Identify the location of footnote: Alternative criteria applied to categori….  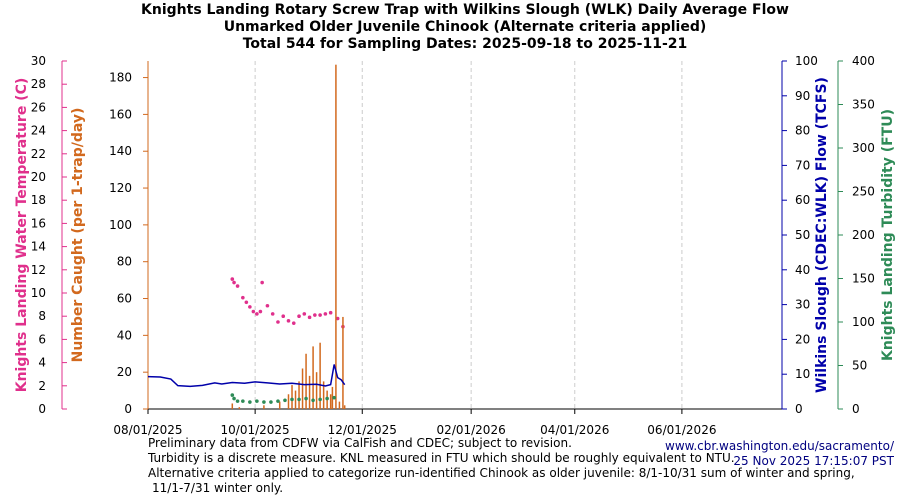
(501, 473).